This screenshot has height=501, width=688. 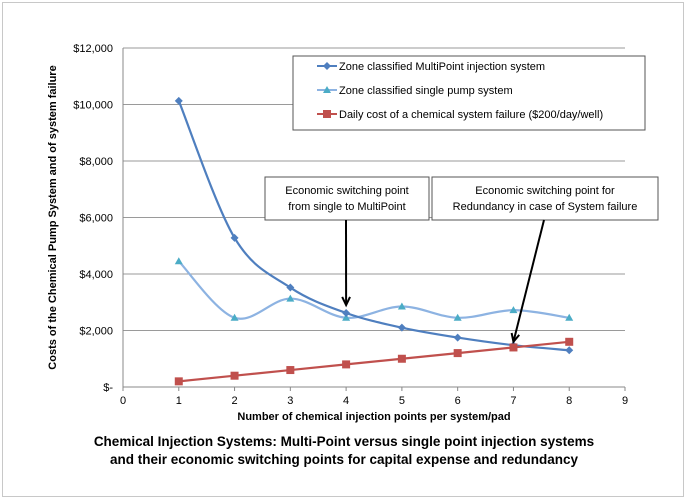 What do you see at coordinates (96, 219) in the screenshot?
I see `y-tick-label: $6,000` at bounding box center [96, 219].